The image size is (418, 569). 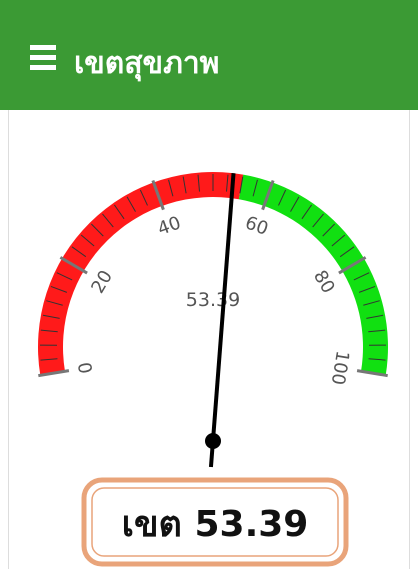 I want to click on needle-pivot, so click(x=213, y=441).